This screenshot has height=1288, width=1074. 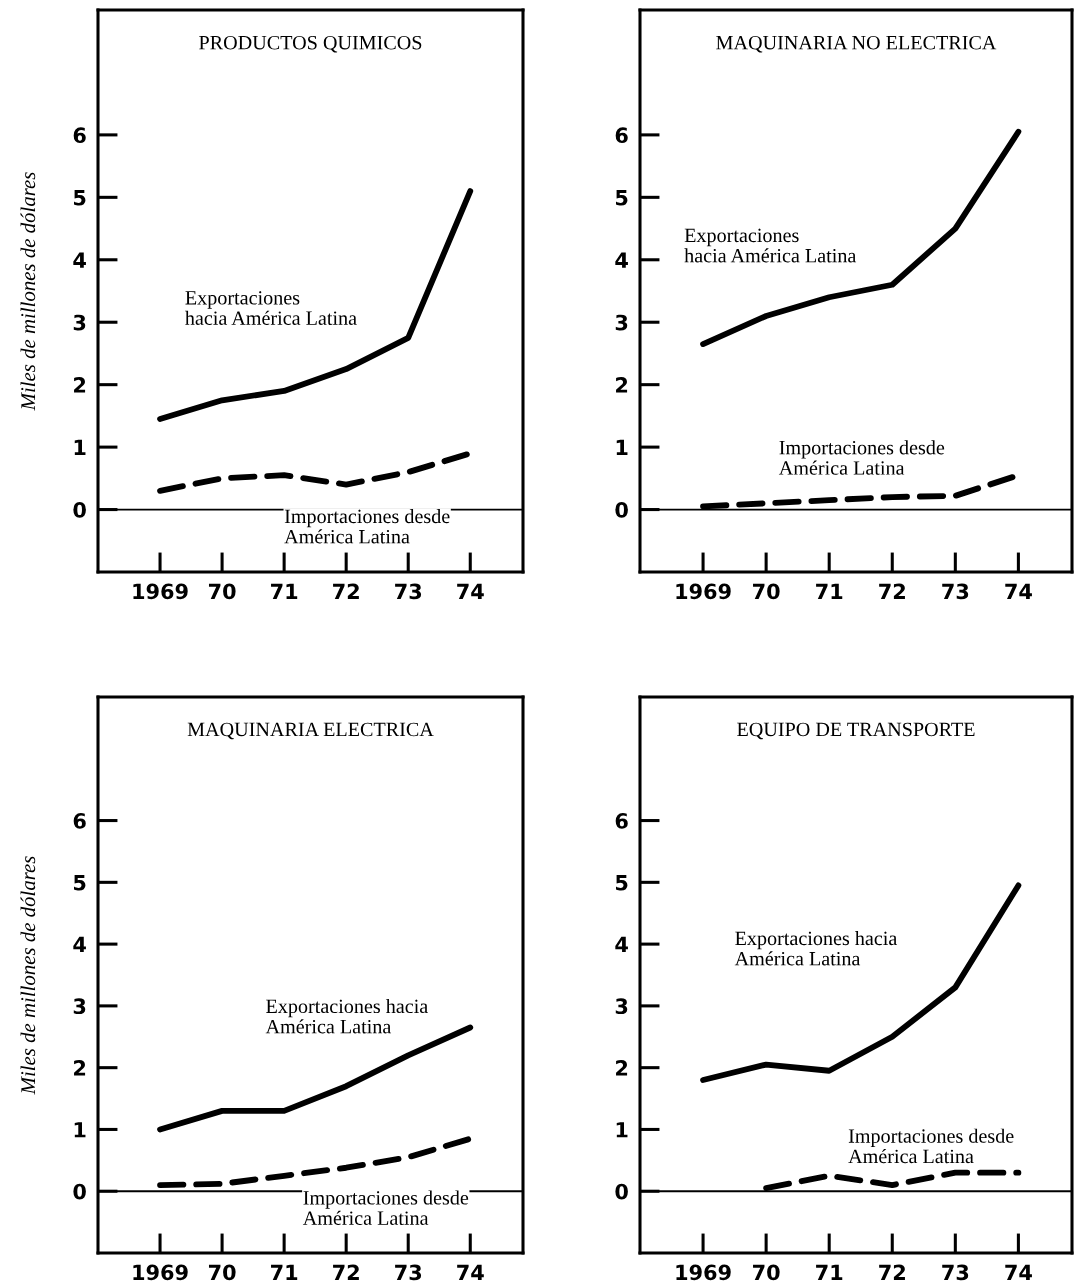 I want to click on text: Exportaciones hacia América Latina, so click(x=816, y=948).